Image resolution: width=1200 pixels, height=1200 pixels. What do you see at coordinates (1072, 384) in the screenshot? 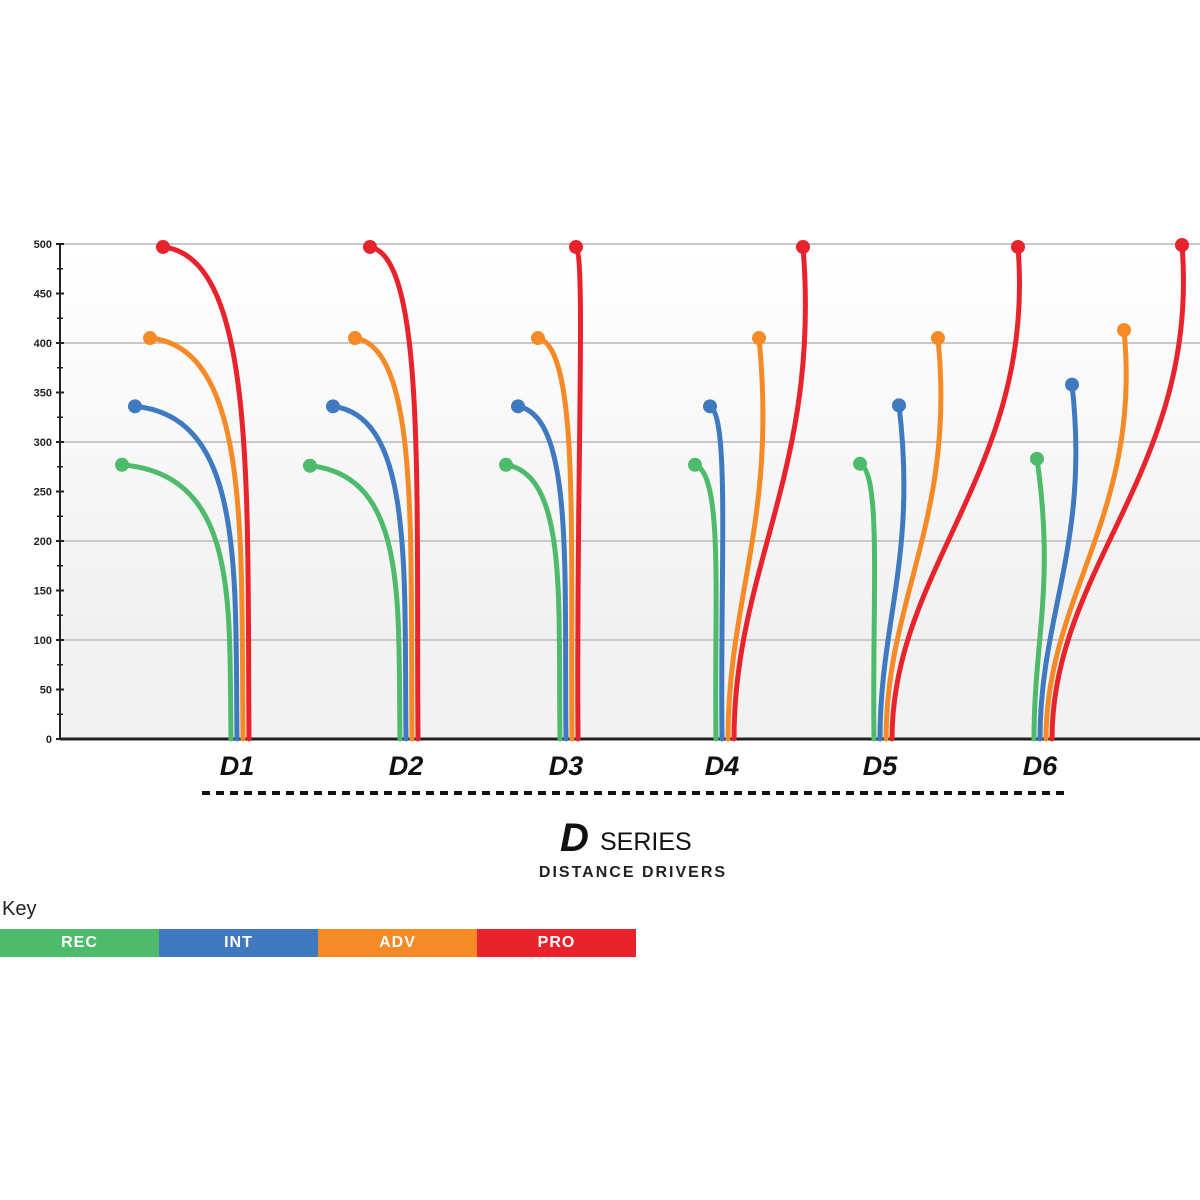
I see `end-point-d6-int` at bounding box center [1072, 384].